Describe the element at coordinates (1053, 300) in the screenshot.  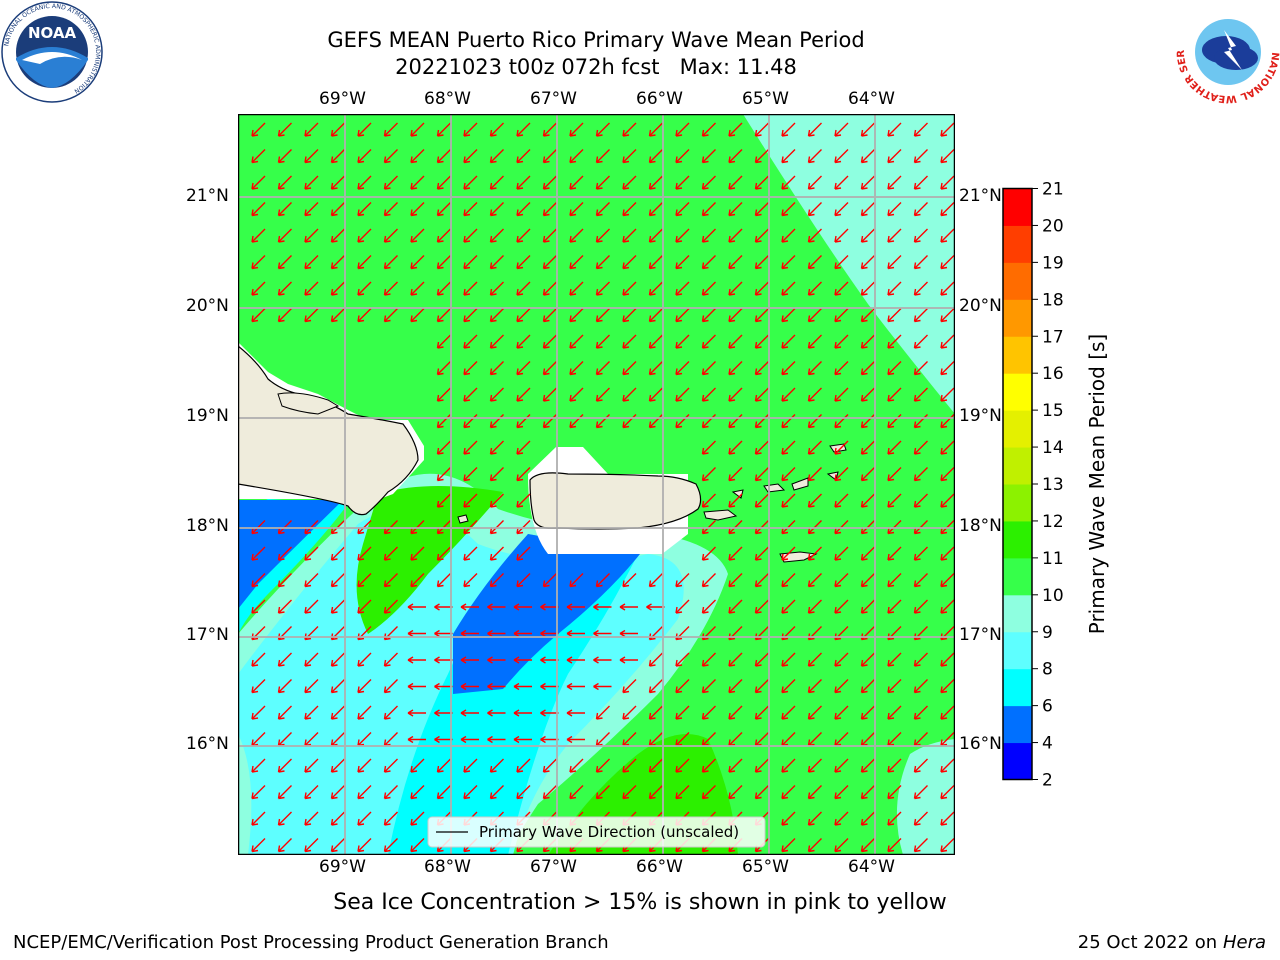
I see `colorbar-tick-label: 18` at that location.